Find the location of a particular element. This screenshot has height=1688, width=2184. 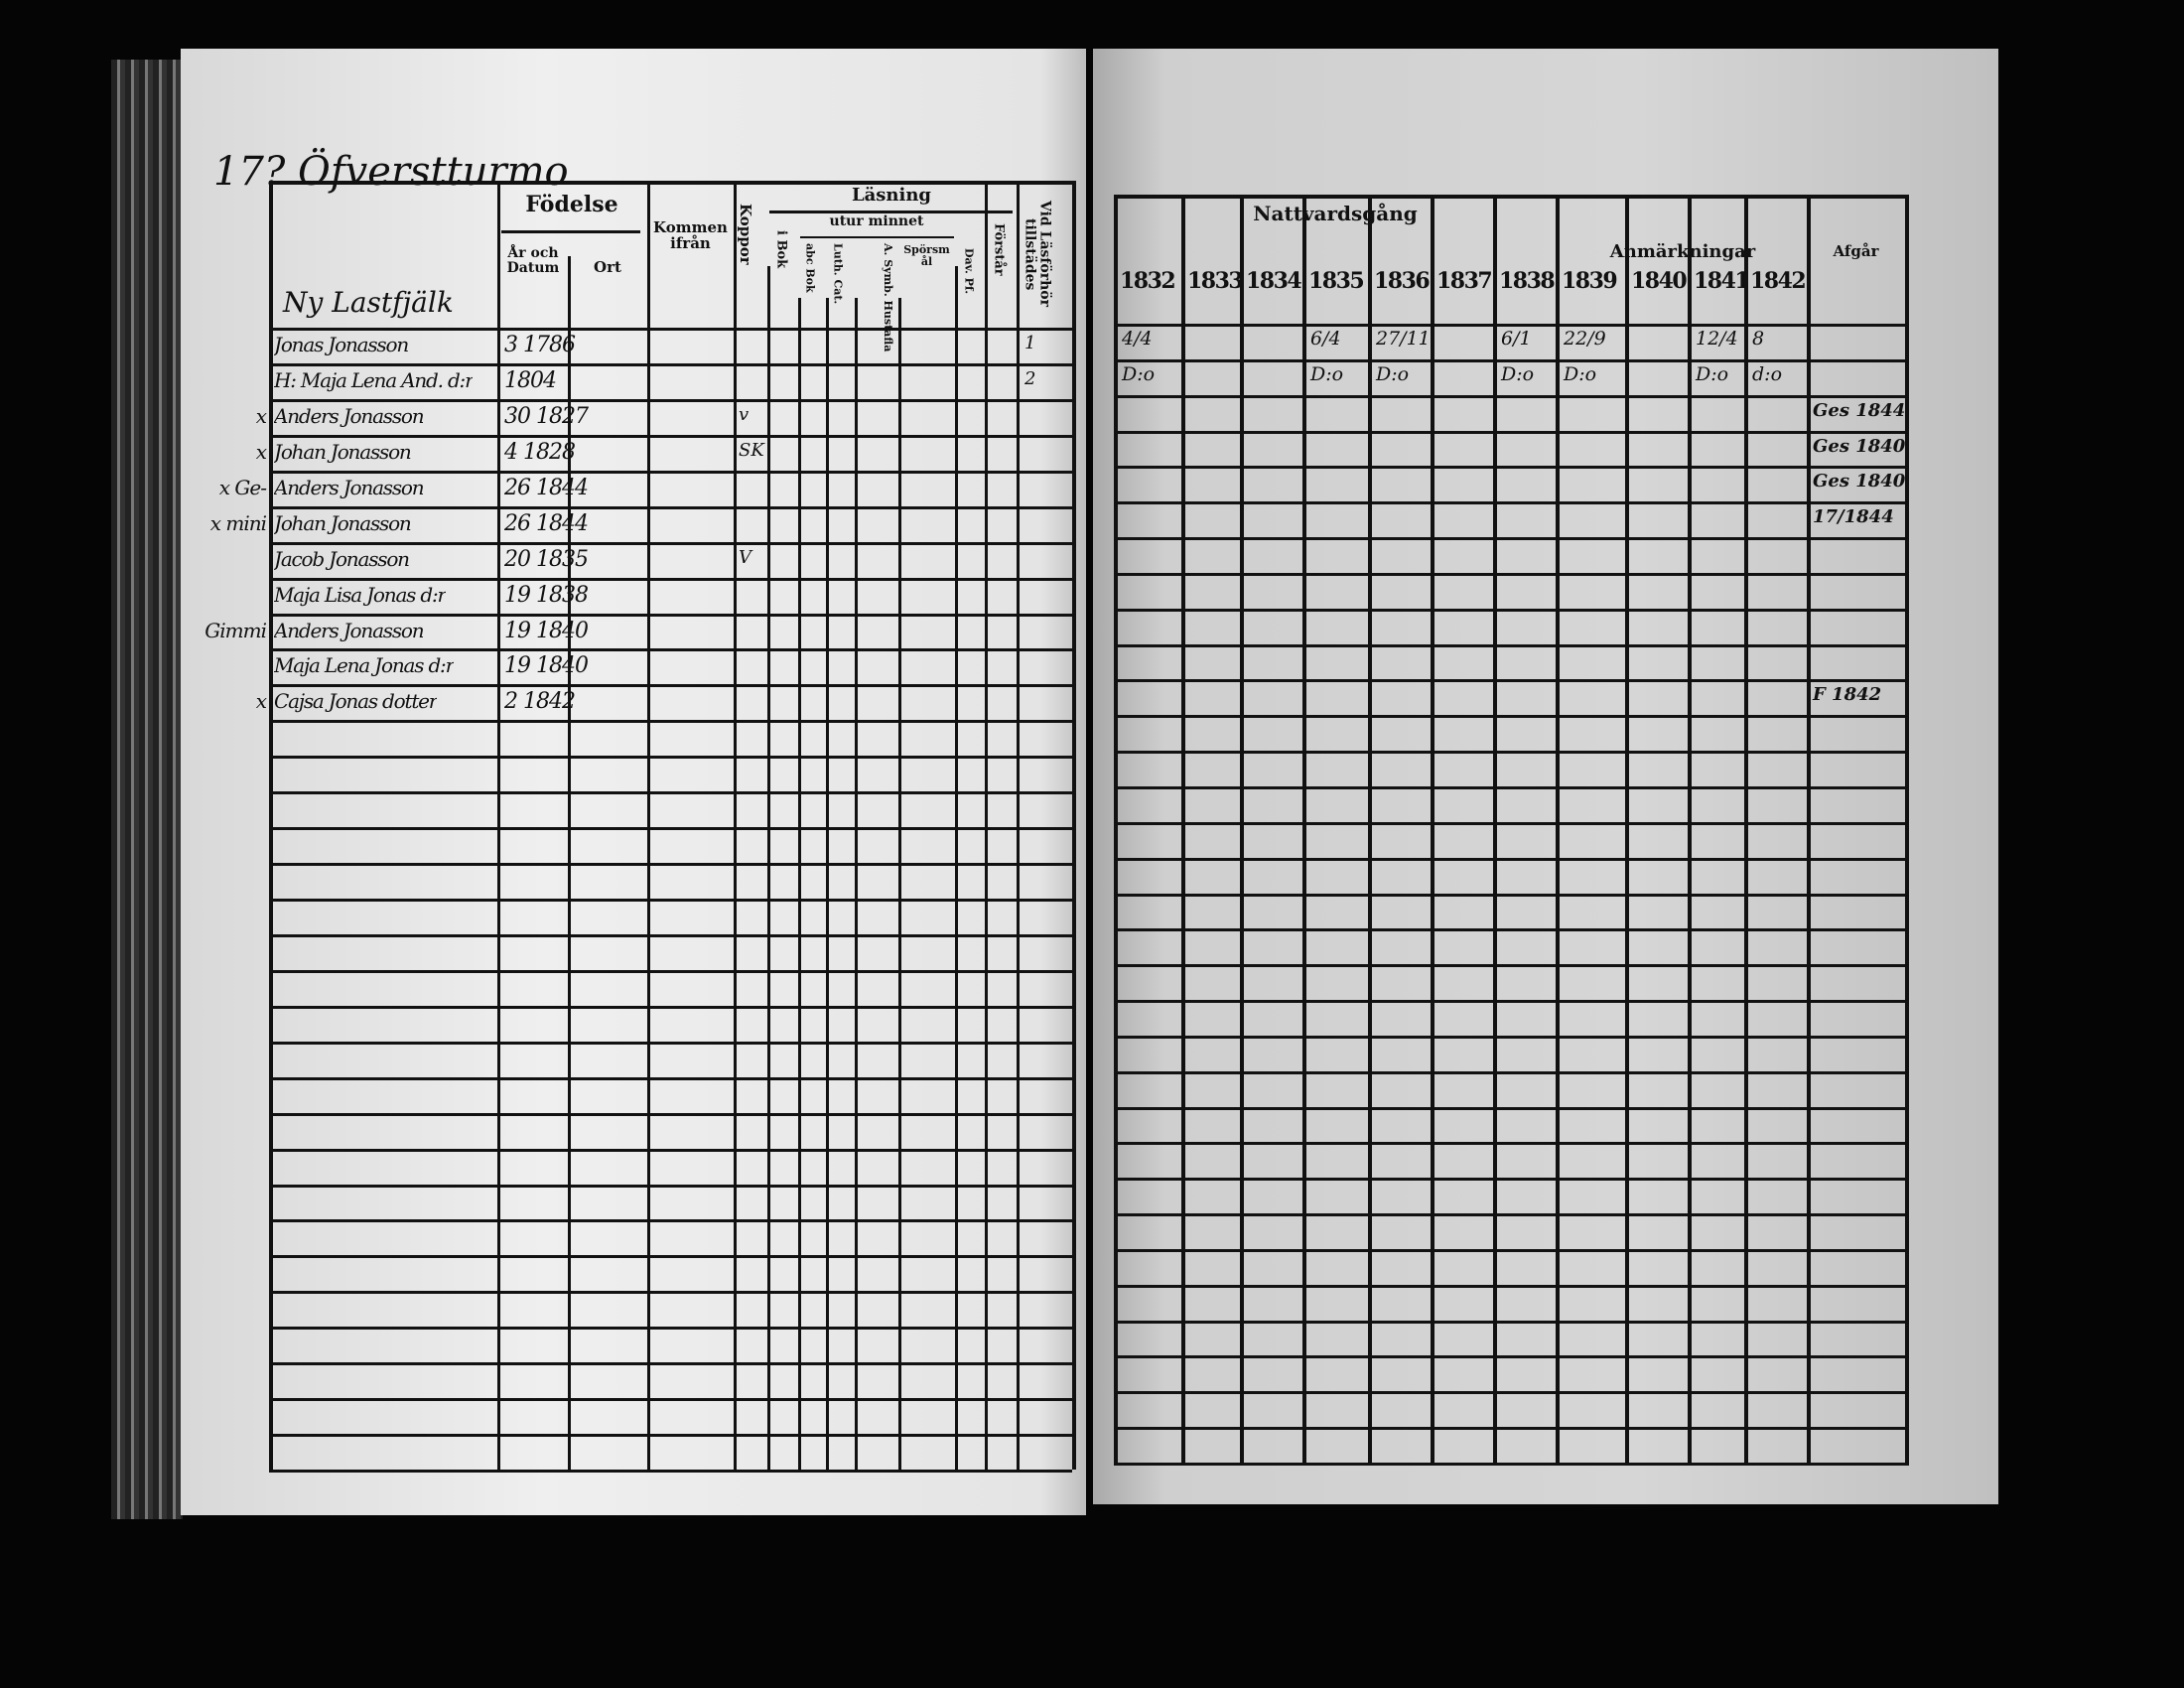

header-forstar: Förstår is located at coordinates (999, 249).